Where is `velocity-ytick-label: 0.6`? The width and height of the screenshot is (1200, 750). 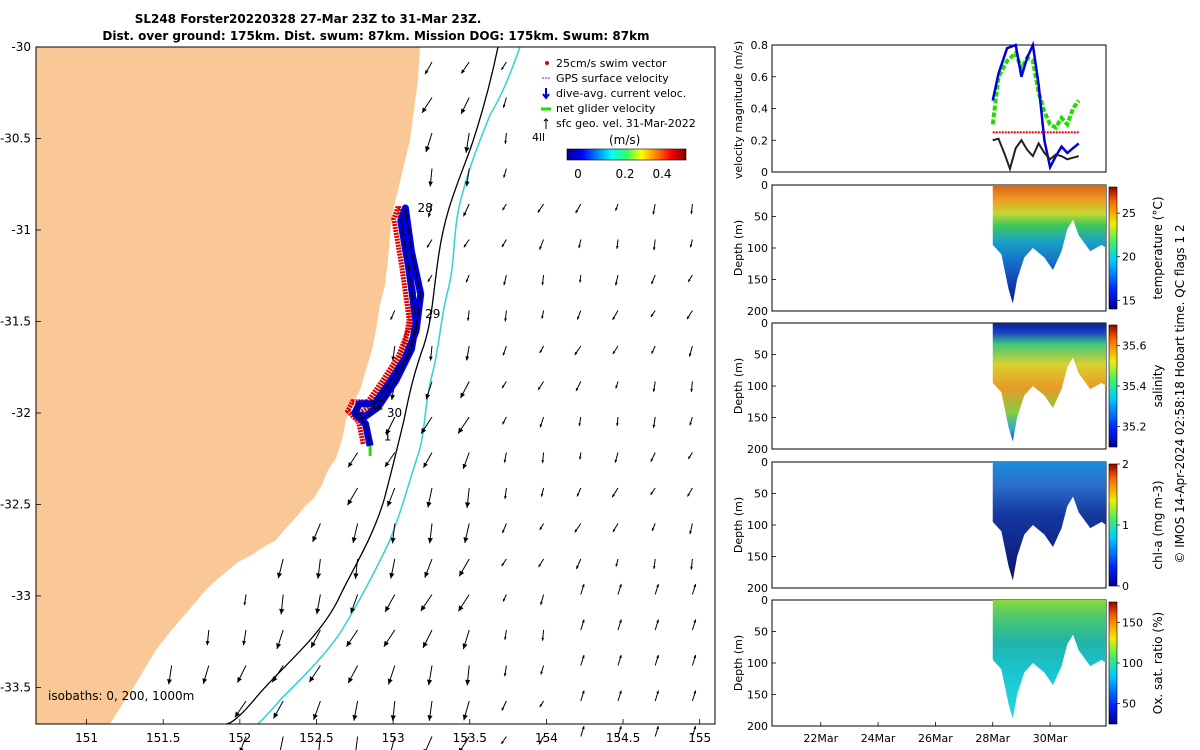
velocity-ytick-label: 0.6 is located at coordinates (760, 77).